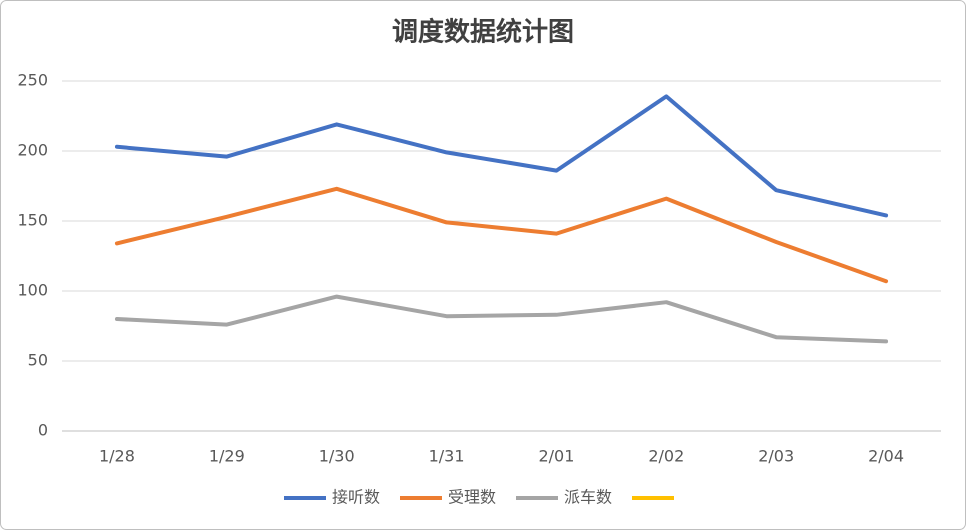  I want to click on legend-label: 接听数, so click(356, 497).